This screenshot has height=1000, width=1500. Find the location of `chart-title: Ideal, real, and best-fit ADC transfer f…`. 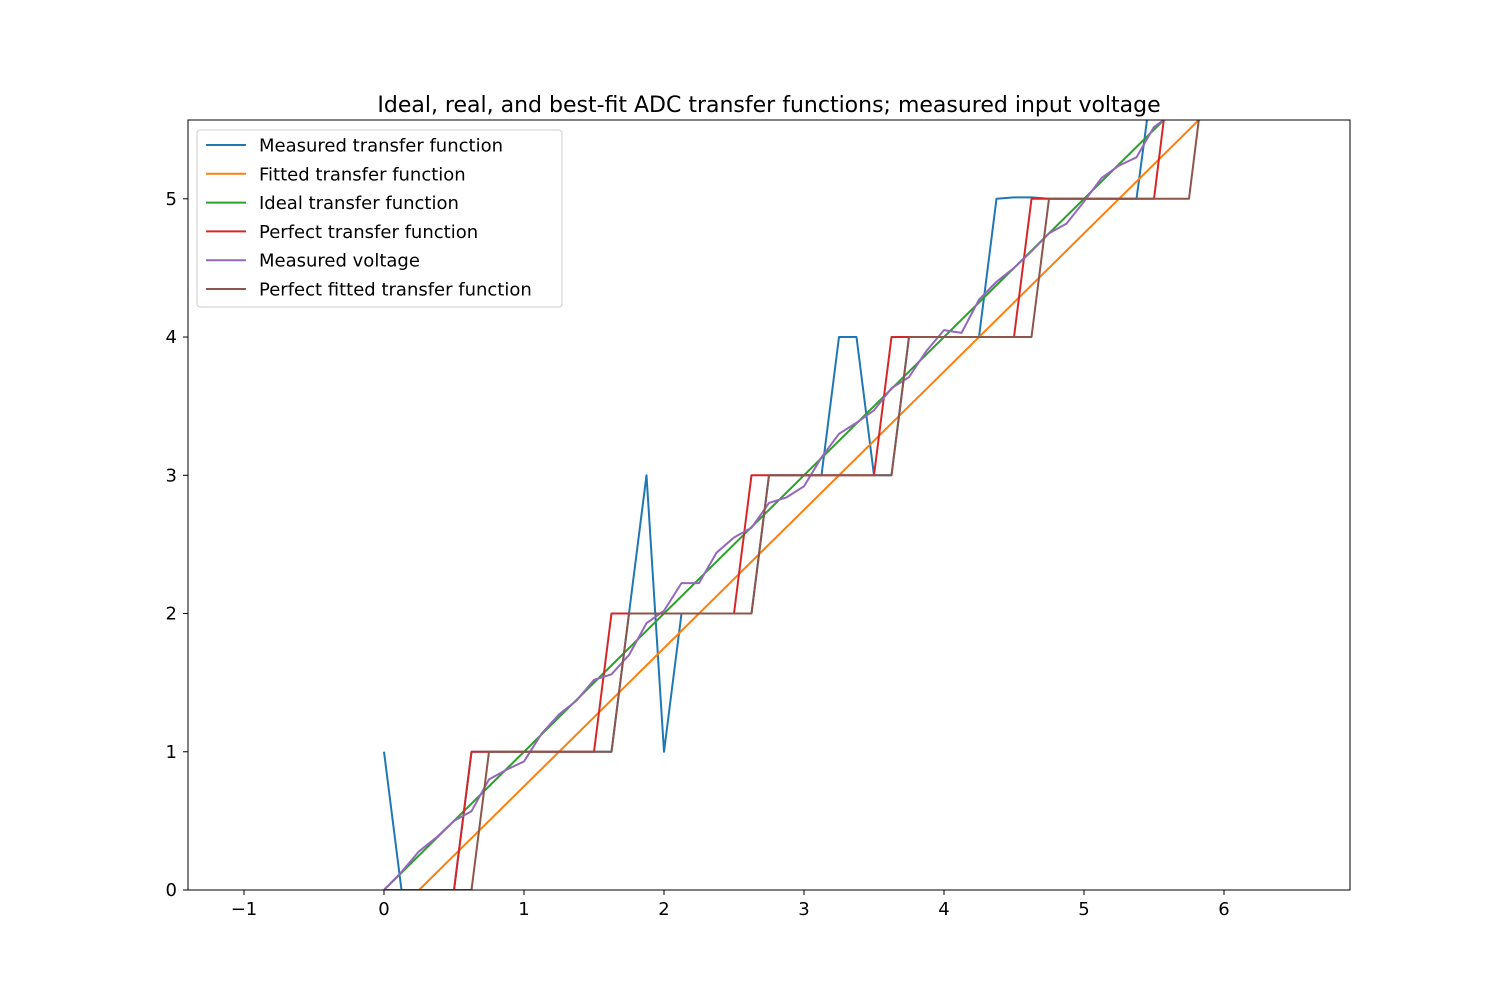

chart-title: Ideal, real, and best-fit ADC transfer f… is located at coordinates (768, 105).